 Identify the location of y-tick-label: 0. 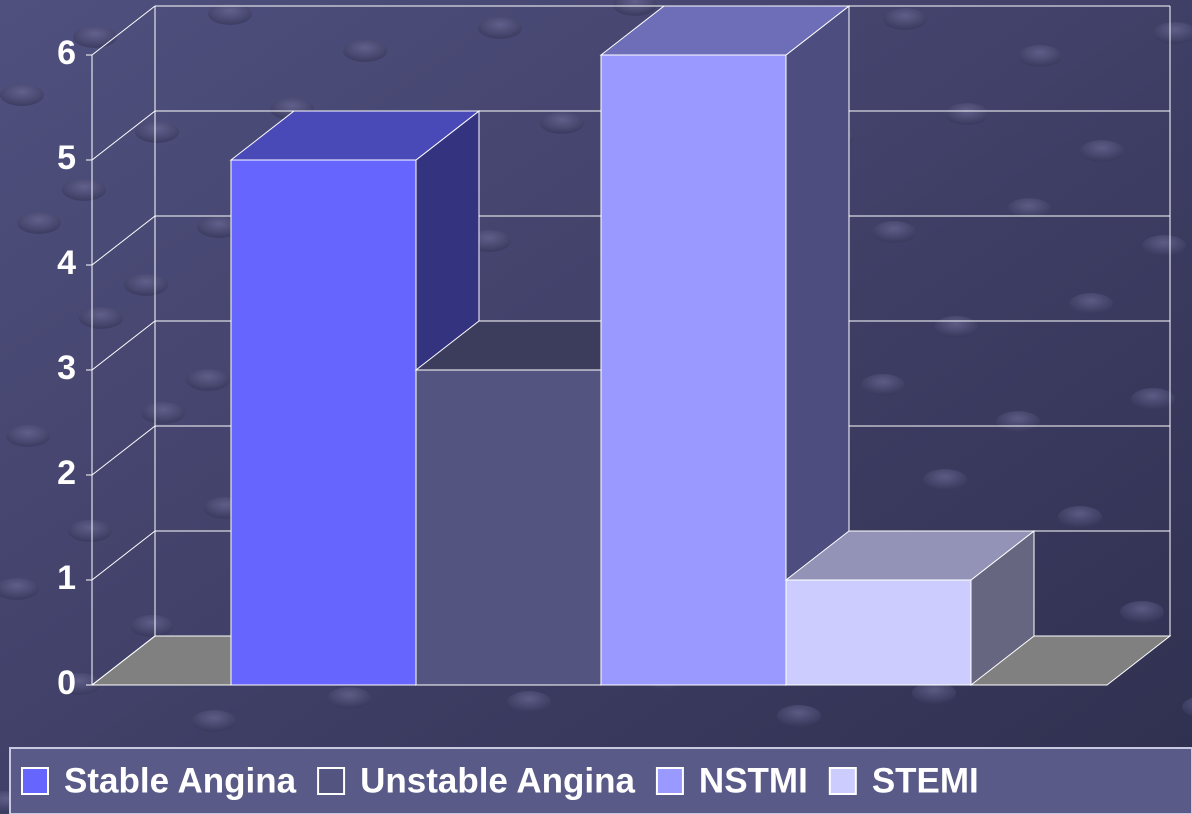
(66, 683).